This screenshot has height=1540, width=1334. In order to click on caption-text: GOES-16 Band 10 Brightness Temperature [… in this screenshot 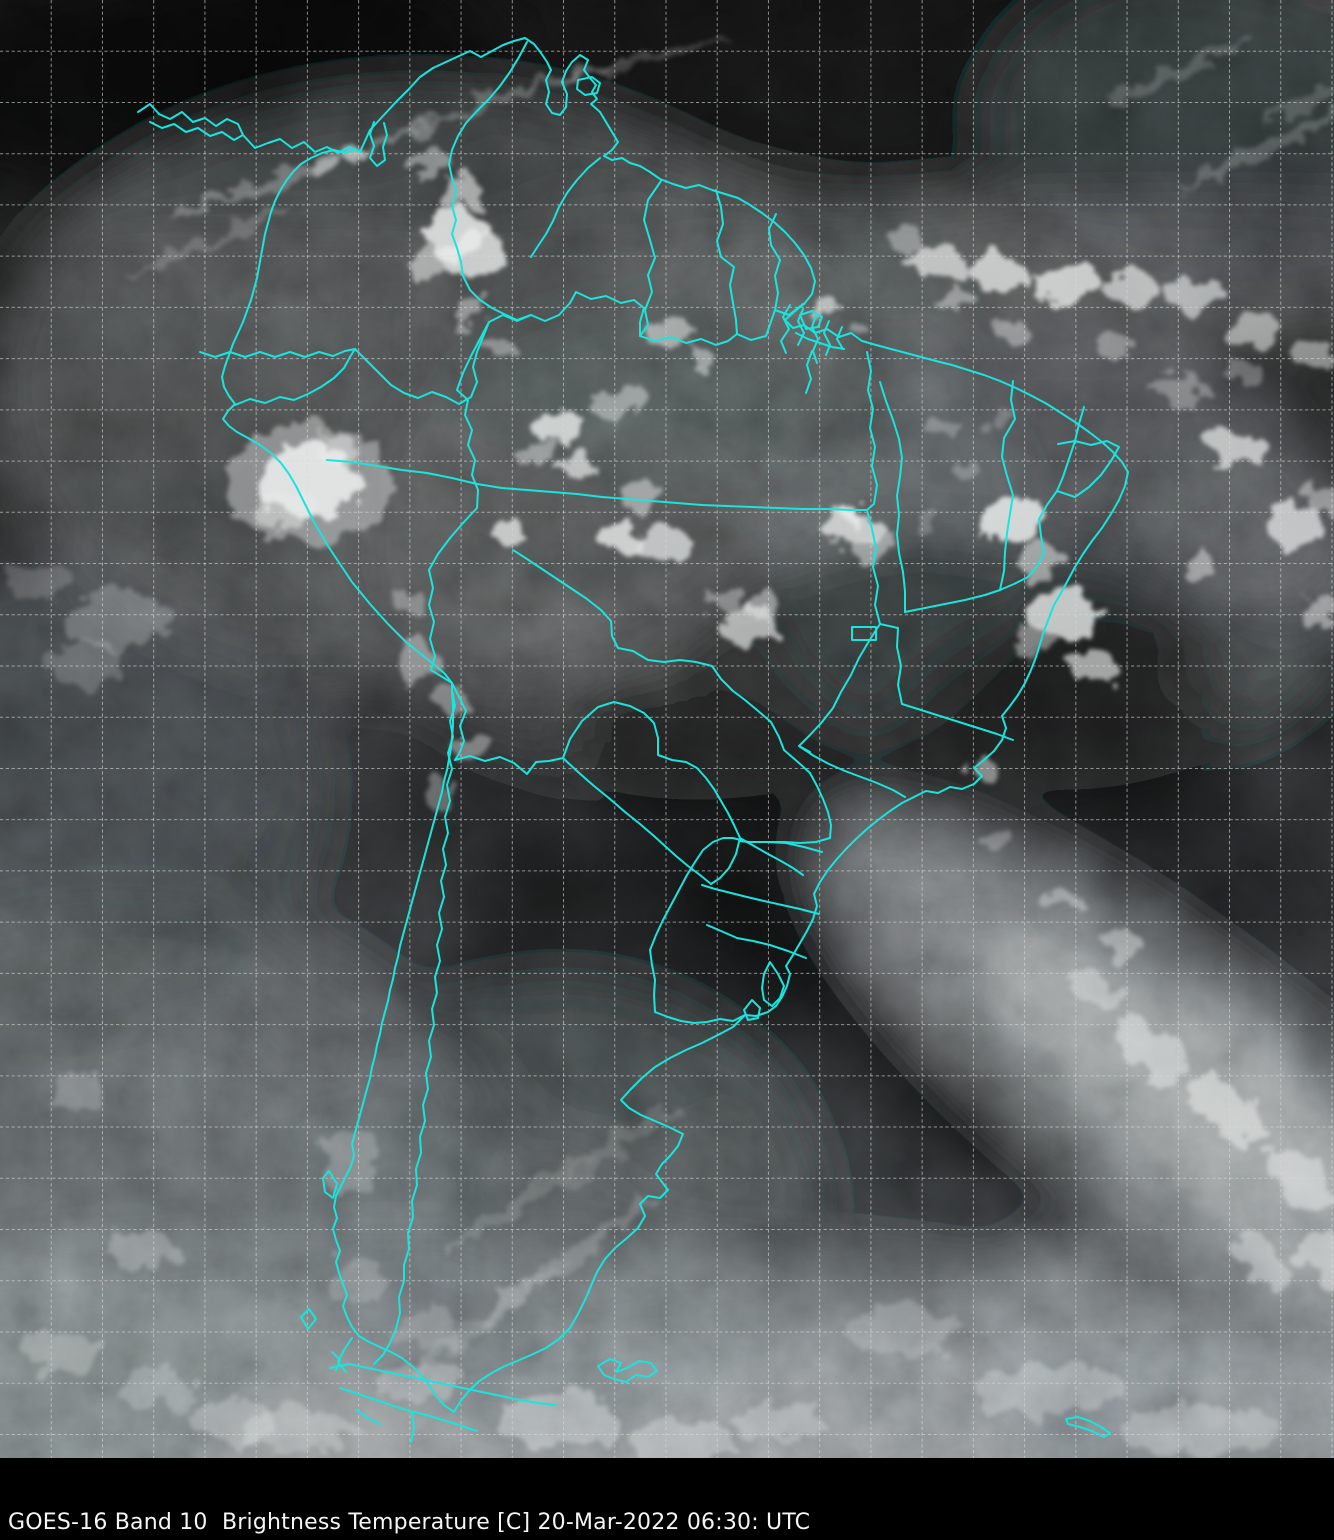, I will do `click(409, 1522)`.